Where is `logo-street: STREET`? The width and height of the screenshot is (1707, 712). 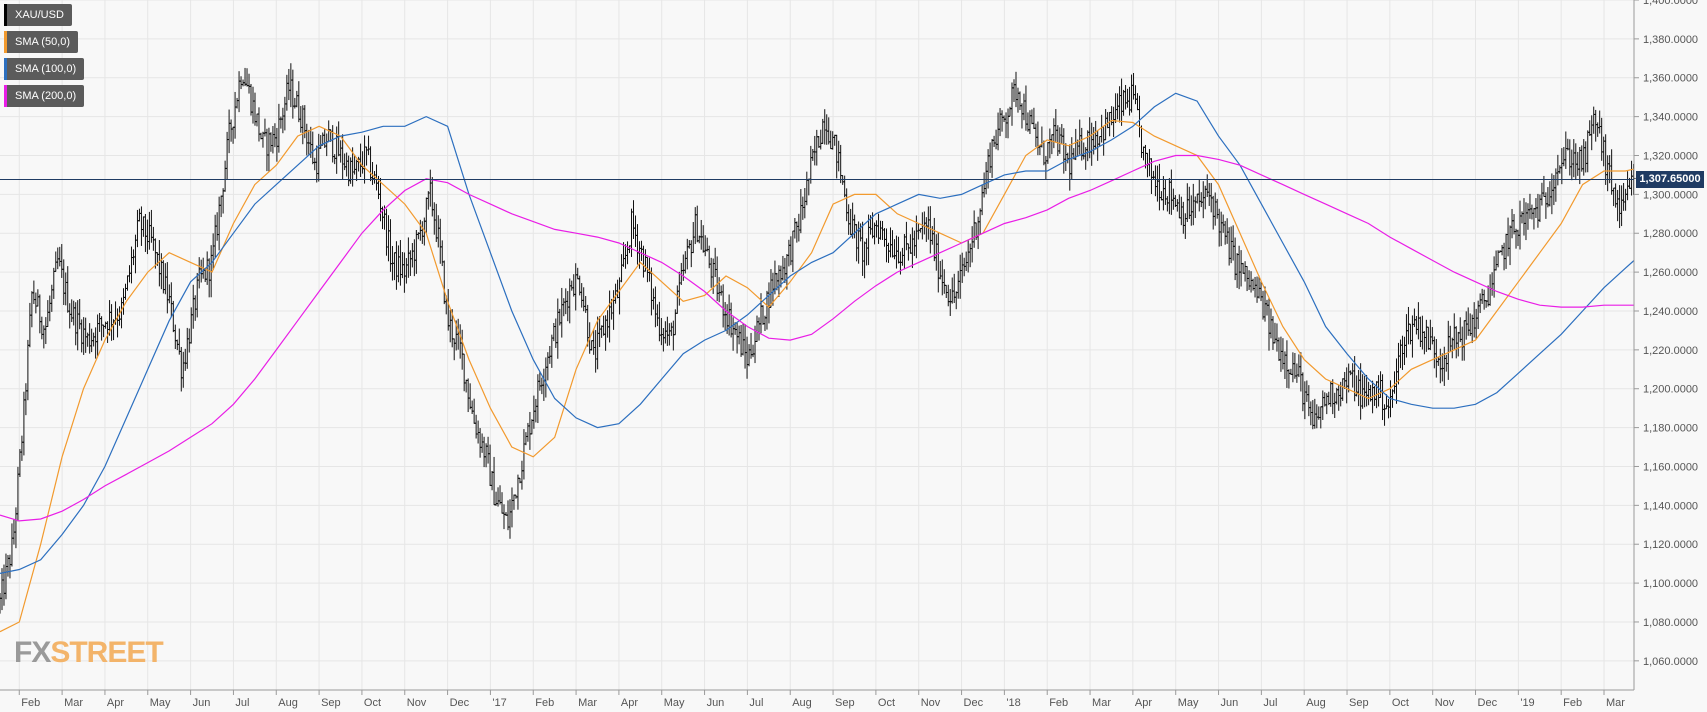
logo-street: STREET is located at coordinates (106, 652).